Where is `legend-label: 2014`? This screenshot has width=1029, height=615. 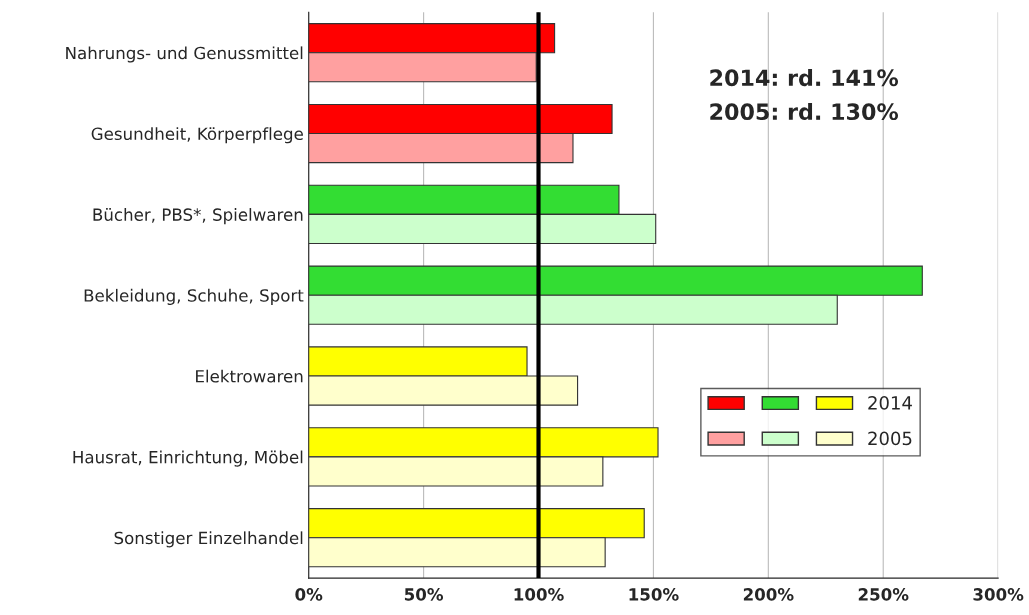 legend-label: 2014 is located at coordinates (890, 403).